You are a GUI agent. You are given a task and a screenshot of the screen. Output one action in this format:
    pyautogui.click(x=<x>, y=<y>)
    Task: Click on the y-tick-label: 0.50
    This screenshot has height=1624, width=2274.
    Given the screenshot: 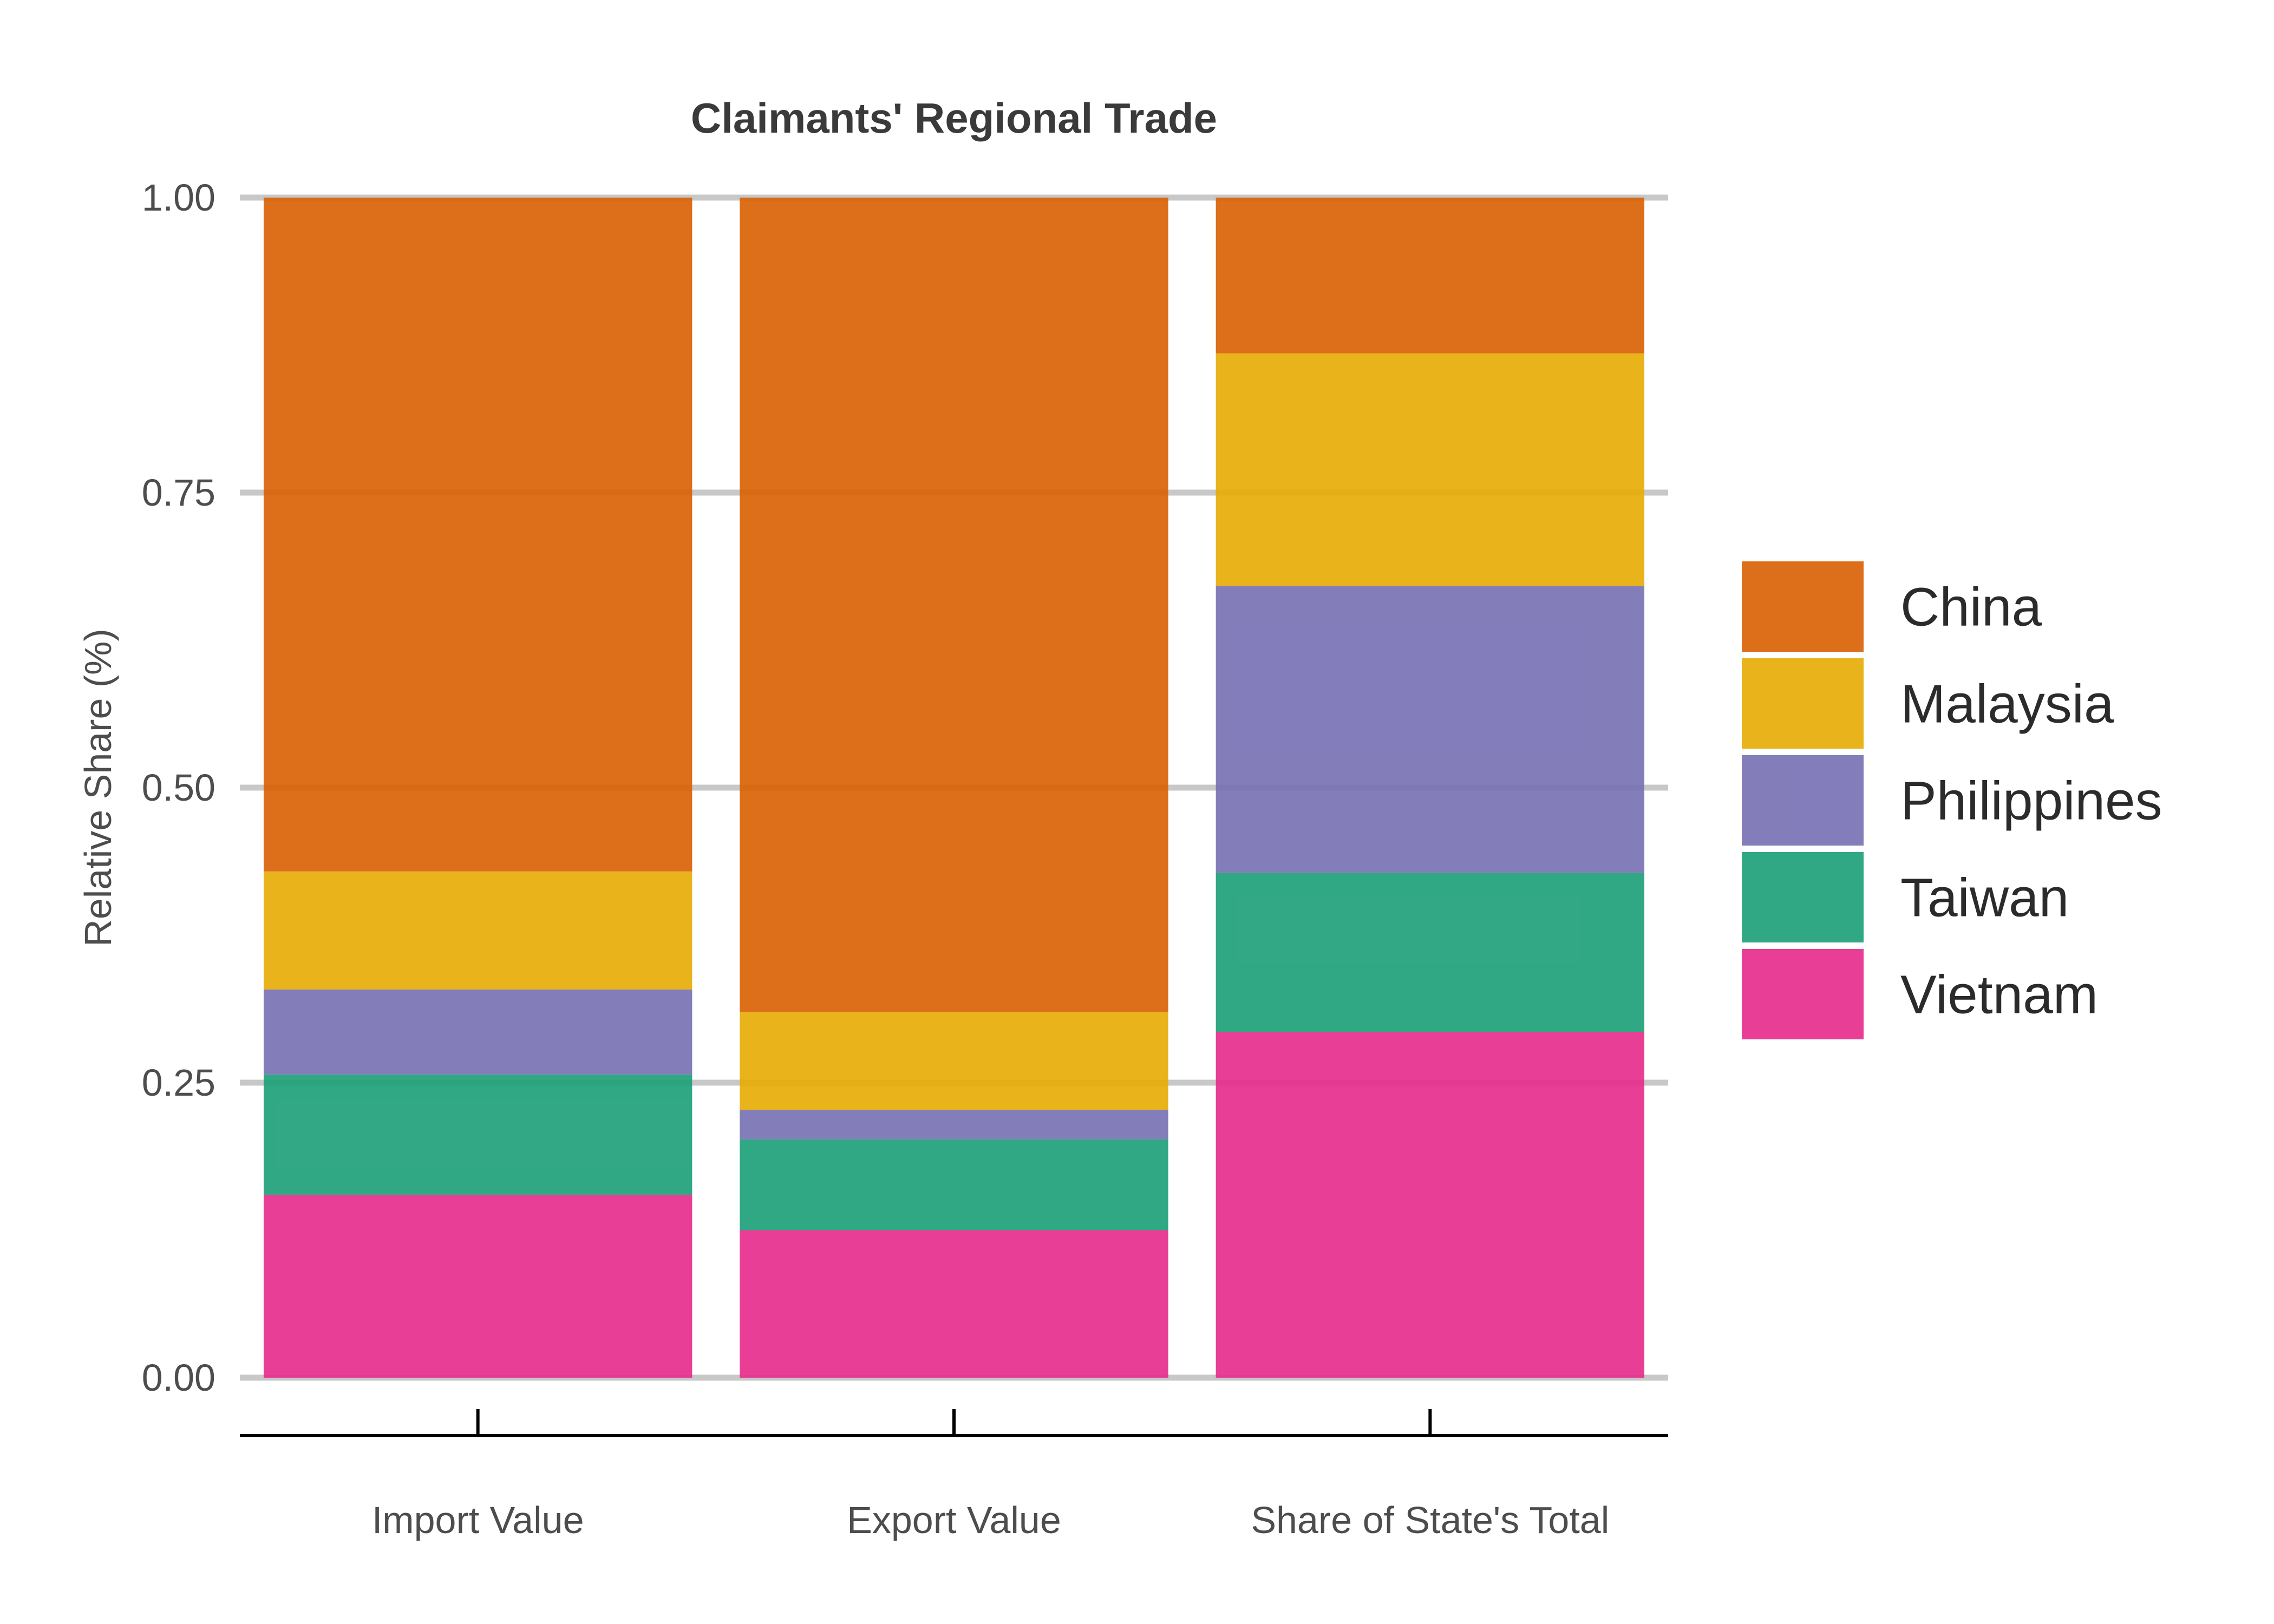 What is the action you would take?
    pyautogui.click(x=179, y=788)
    